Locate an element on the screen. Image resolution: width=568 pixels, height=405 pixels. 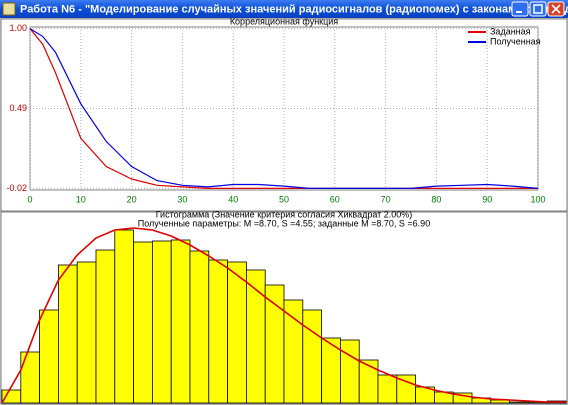
y-tick-label: 0.49 is located at coordinates (18, 108).